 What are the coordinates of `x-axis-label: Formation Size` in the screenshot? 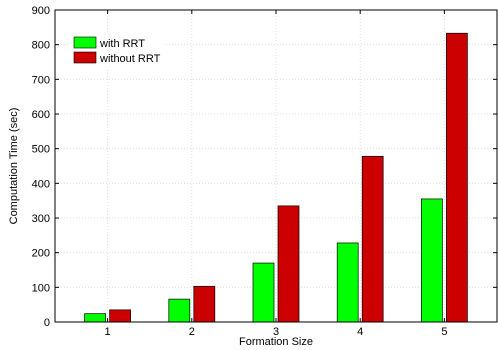 It's located at (276, 342).